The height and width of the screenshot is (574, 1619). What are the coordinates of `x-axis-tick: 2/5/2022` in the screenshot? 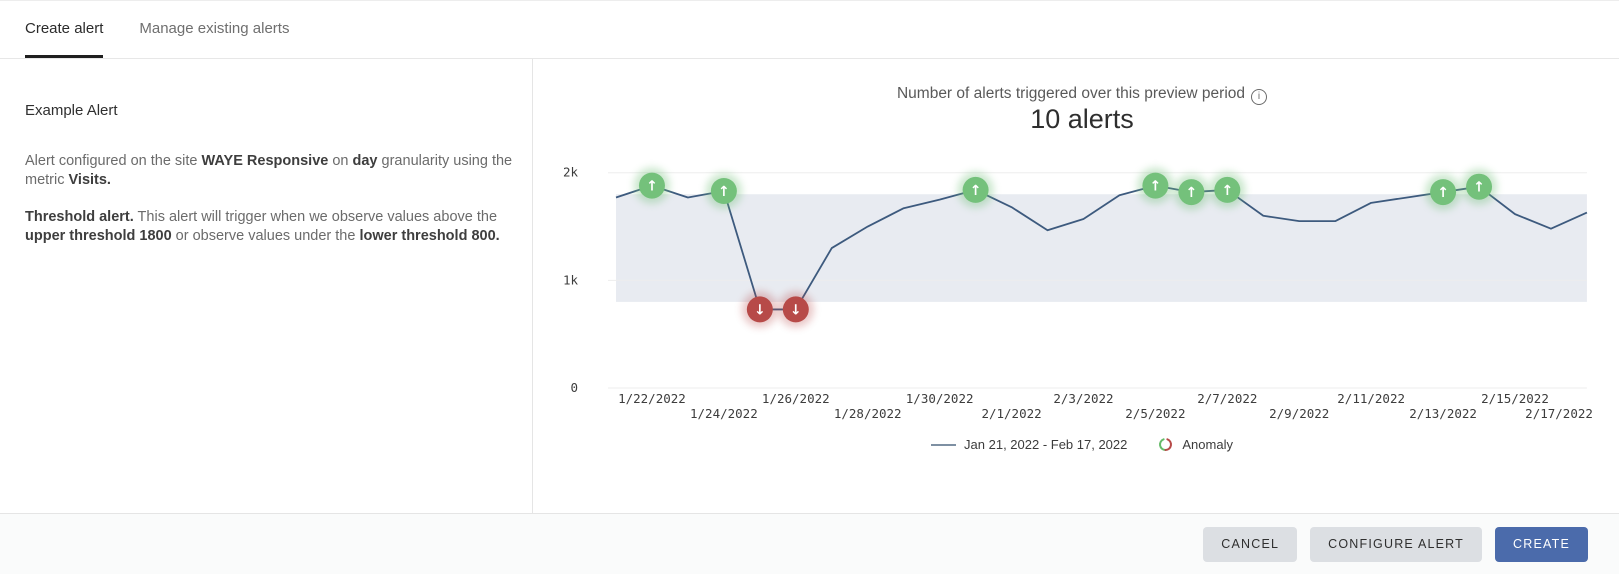 It's located at (1155, 413).